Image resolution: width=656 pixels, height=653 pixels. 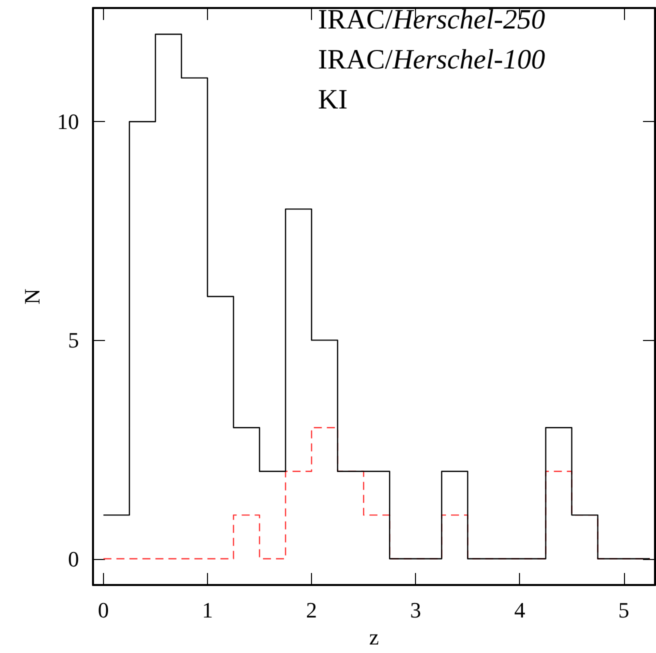 What do you see at coordinates (103, 610) in the screenshot?
I see `x-tick-label: 0` at bounding box center [103, 610].